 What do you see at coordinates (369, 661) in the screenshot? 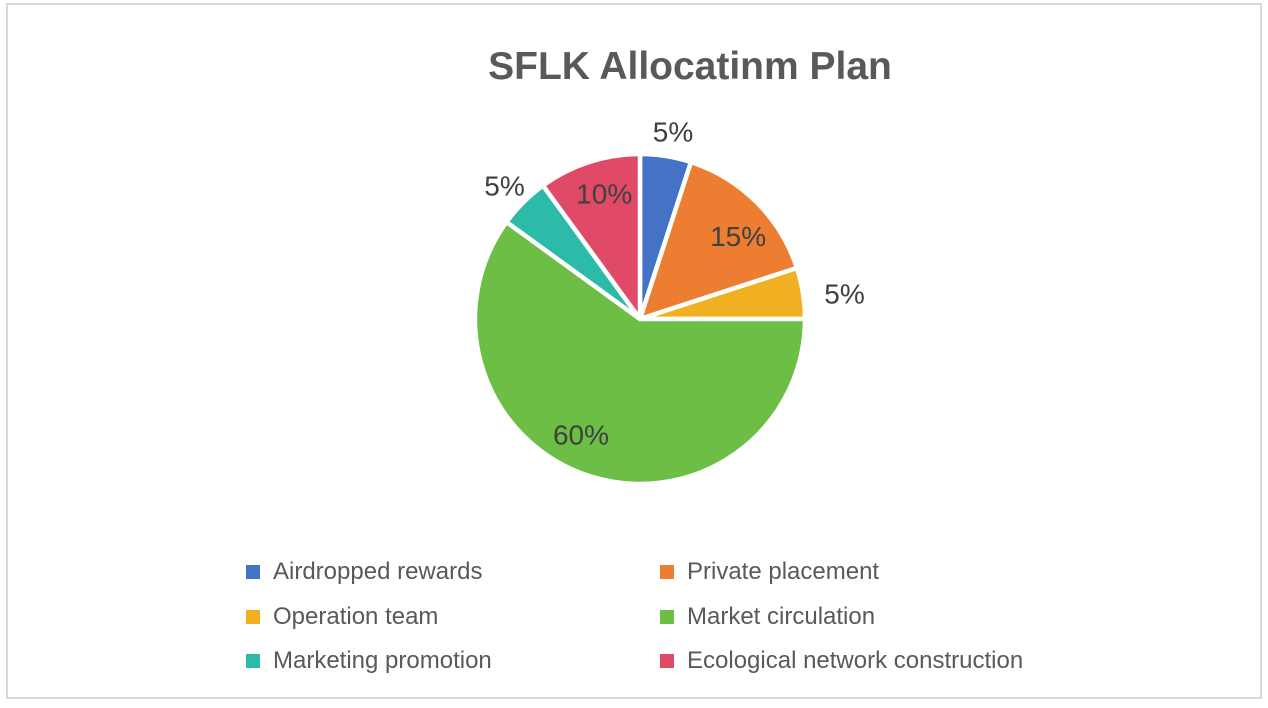
I see `legend-item-marketing-promotion: Marketing promotion` at bounding box center [369, 661].